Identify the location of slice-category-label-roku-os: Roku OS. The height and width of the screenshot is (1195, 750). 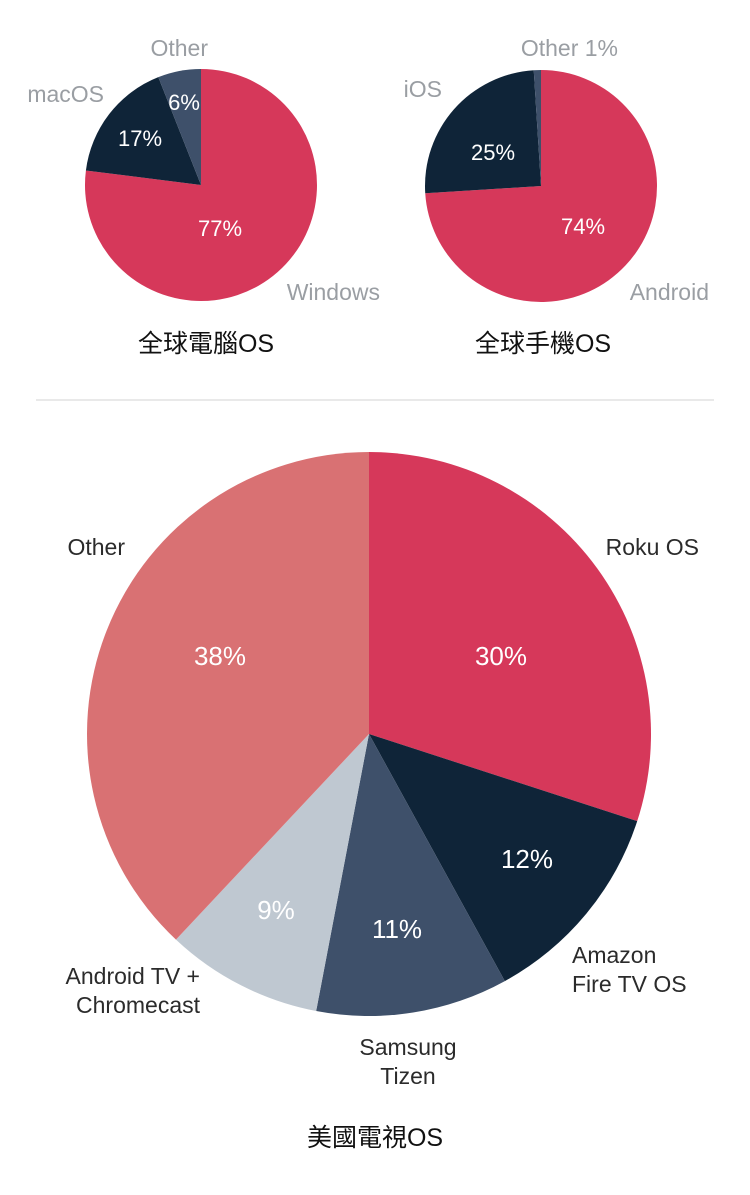
(652, 547).